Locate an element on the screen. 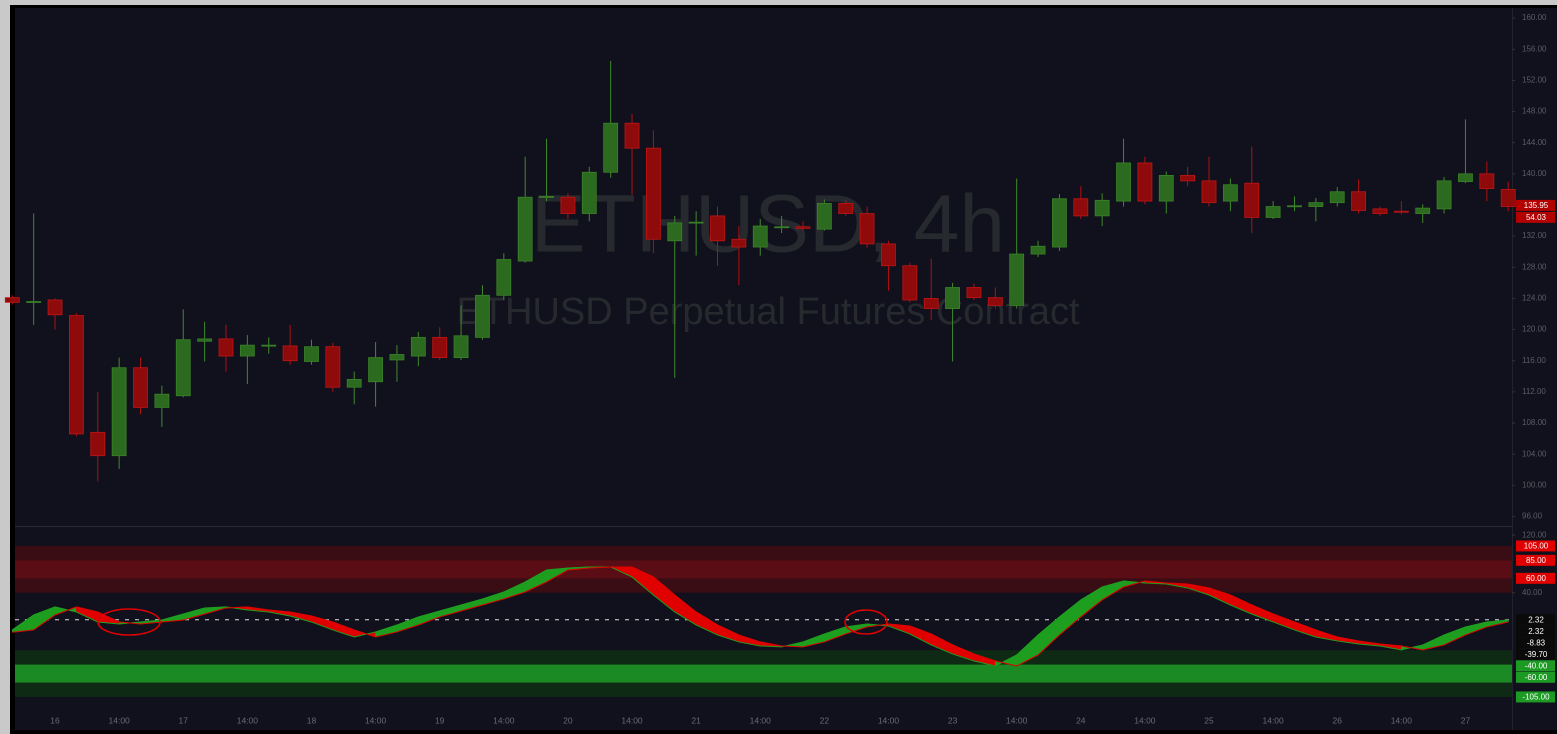 This screenshot has width=1557, height=734. y-tick-label: 104.00 is located at coordinates (1534, 453).